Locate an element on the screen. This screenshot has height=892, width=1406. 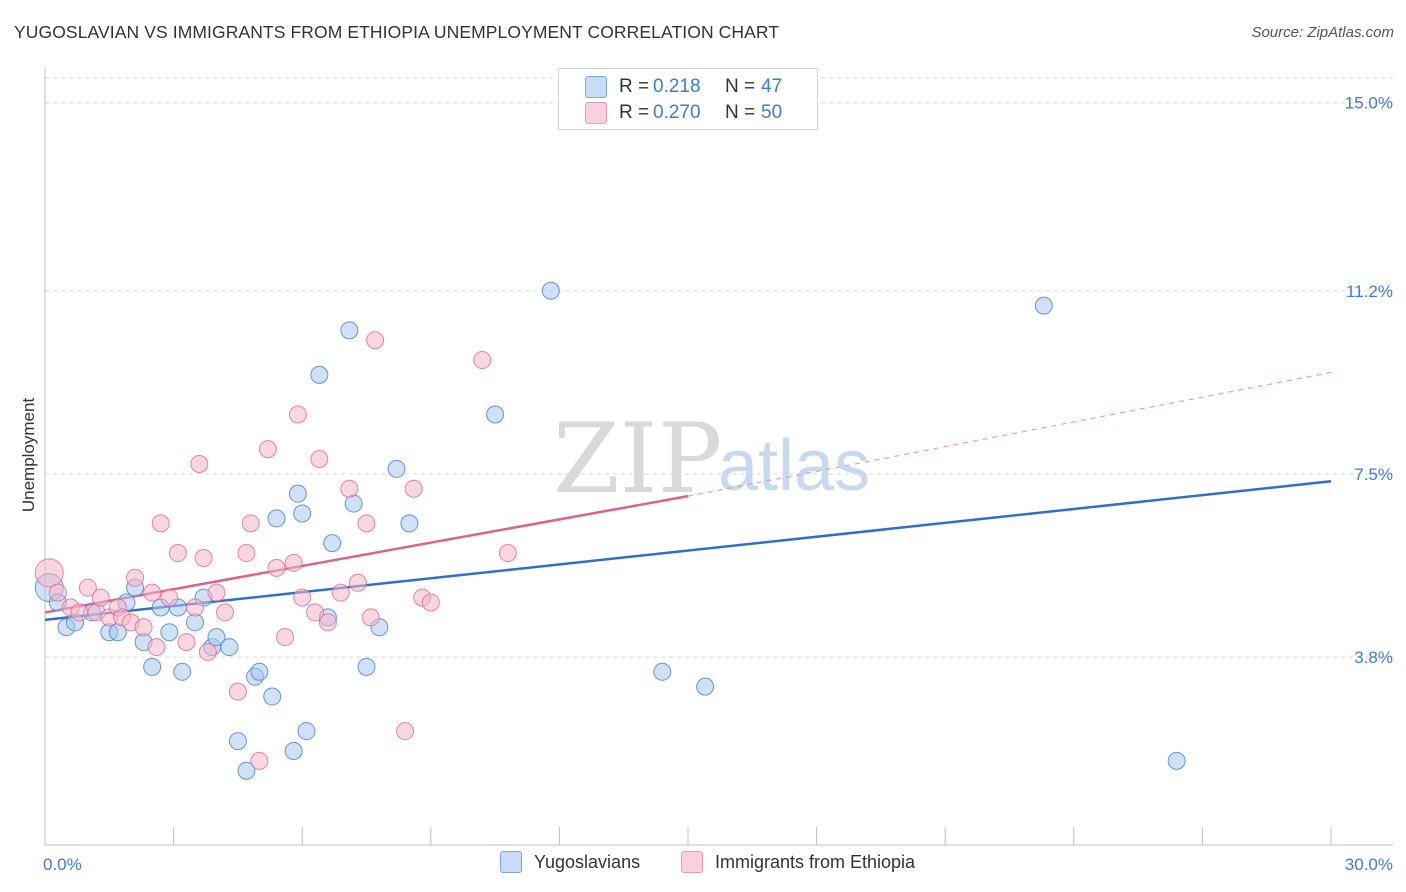
legend-item-ethiopia: Immigrants from Ethiopia is located at coordinates (798, 862).